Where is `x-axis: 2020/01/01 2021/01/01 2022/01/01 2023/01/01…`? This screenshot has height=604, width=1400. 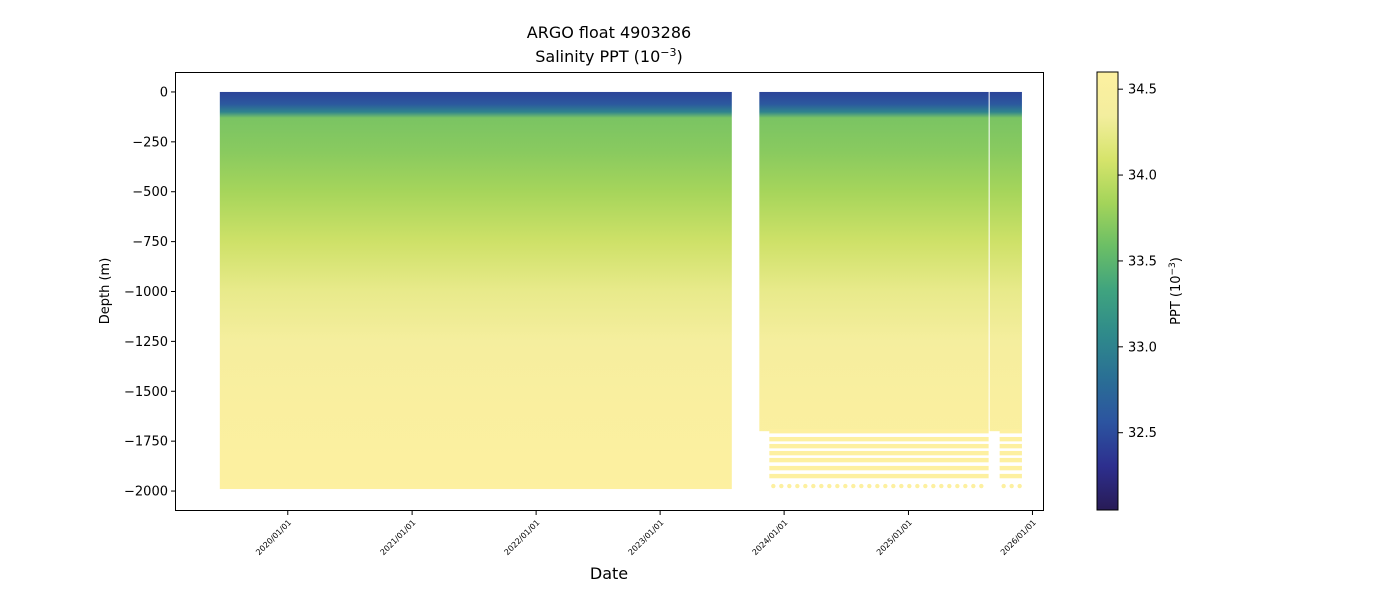 x-axis: 2020/01/01 2021/01/01 2022/01/01 2023/01/01… is located at coordinates (646, 533).